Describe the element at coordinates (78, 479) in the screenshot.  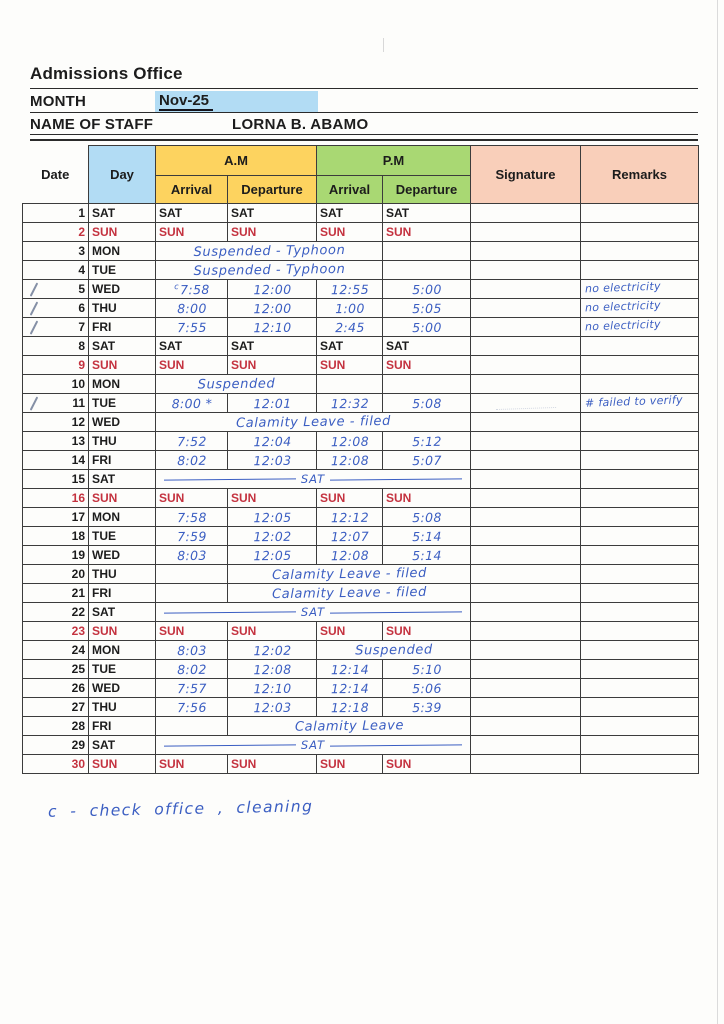
I see `date-number: 15` at that location.